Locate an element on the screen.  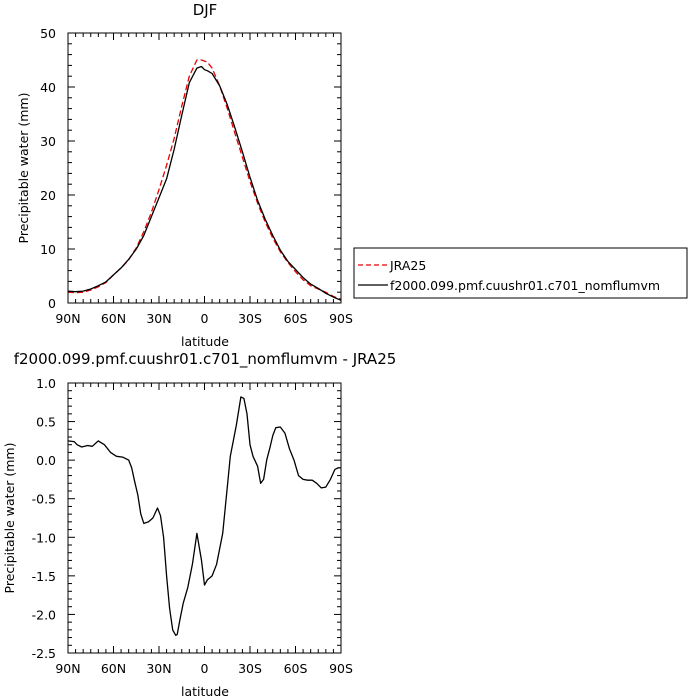
legend-label-model: f2000.099.pmf.cuushr01.c701_nomflumvm is located at coordinates (525, 285).